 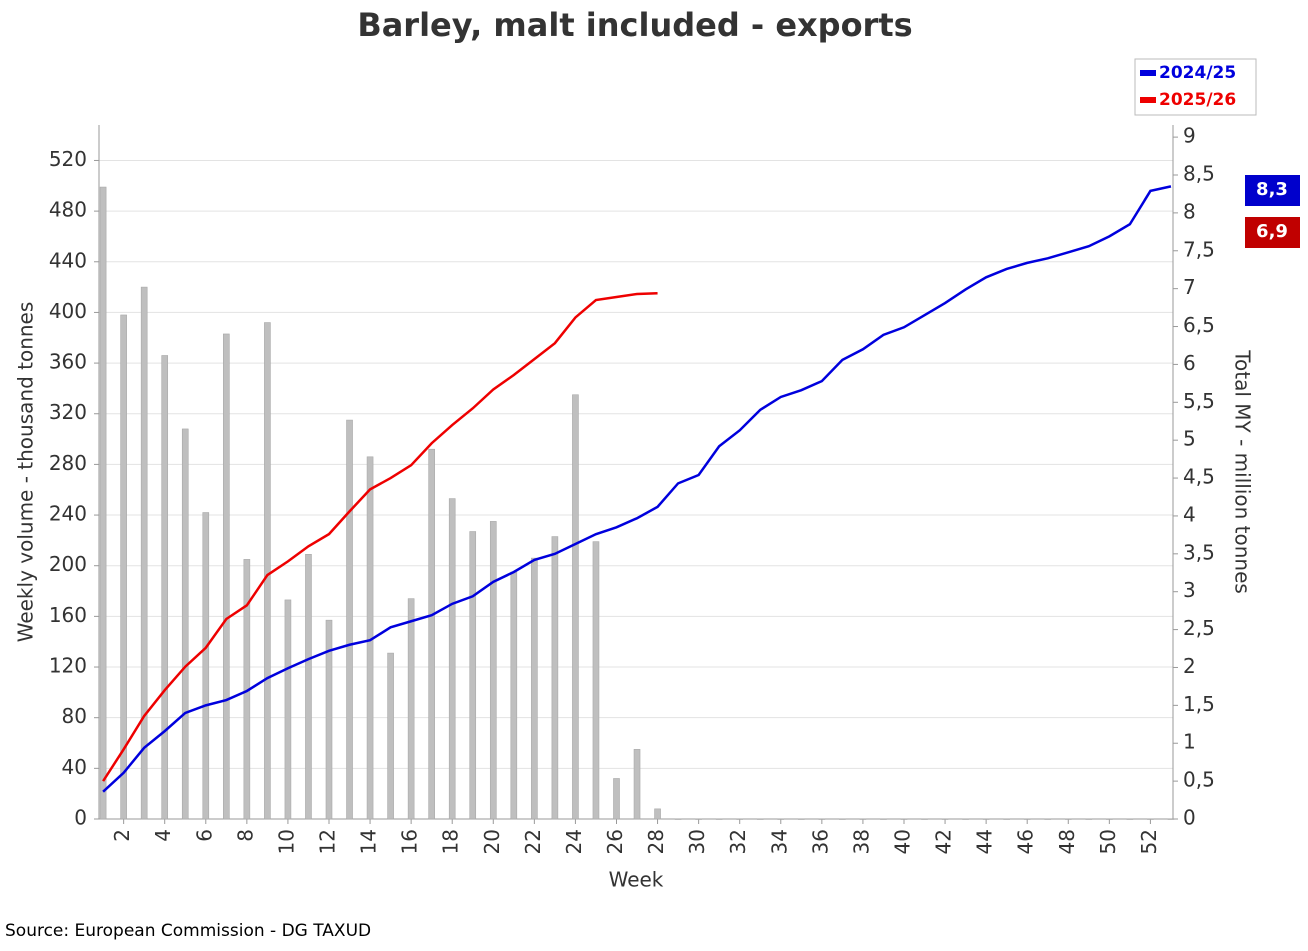 What do you see at coordinates (410, 841) in the screenshot?
I see `x-tick-label: 16` at bounding box center [410, 841].